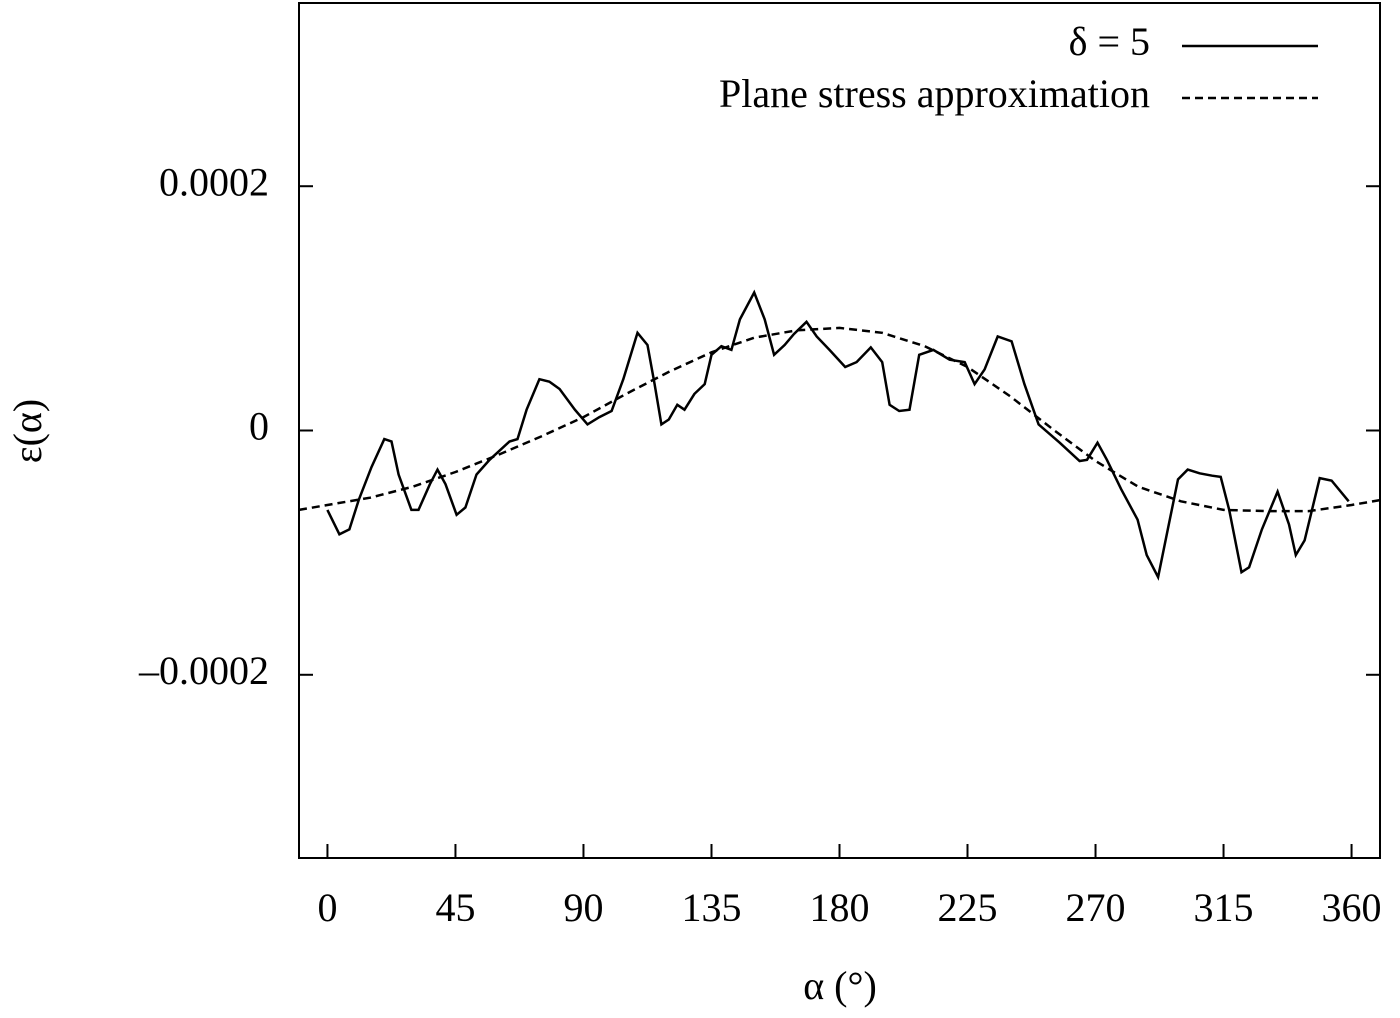 The width and height of the screenshot is (1400, 1018). What do you see at coordinates (934, 93) in the screenshot?
I see `legend-label: Plane stress approximation` at bounding box center [934, 93].